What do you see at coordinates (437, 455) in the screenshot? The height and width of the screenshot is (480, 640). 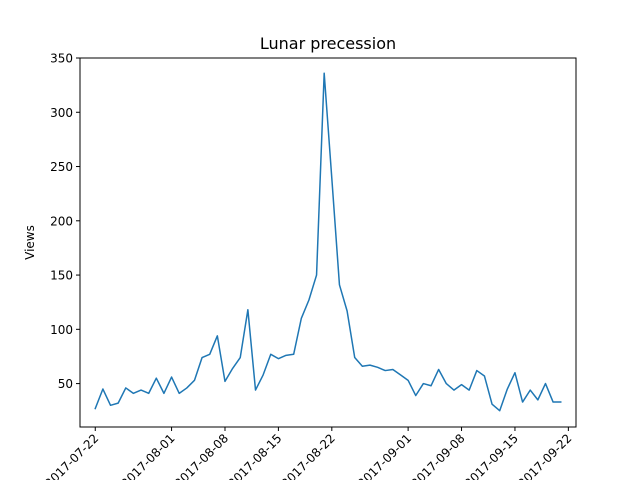 I see `x-tick-label: 2017-09-08` at bounding box center [437, 455].